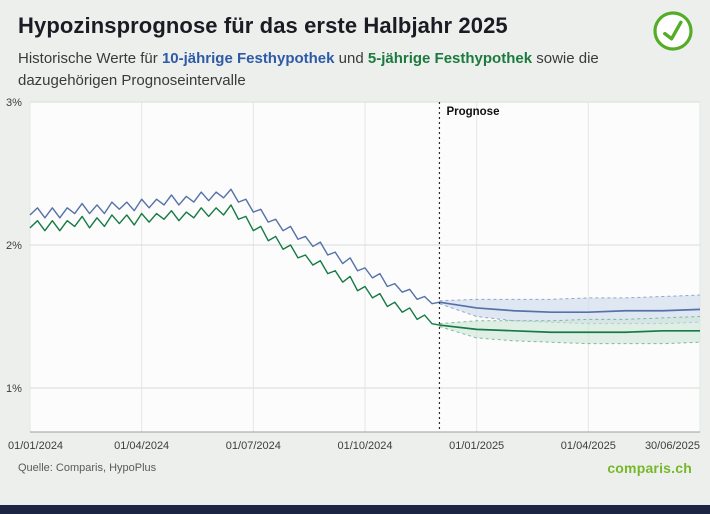 The height and width of the screenshot is (514, 710). I want to click on svg-text: 1%, so click(14, 389).